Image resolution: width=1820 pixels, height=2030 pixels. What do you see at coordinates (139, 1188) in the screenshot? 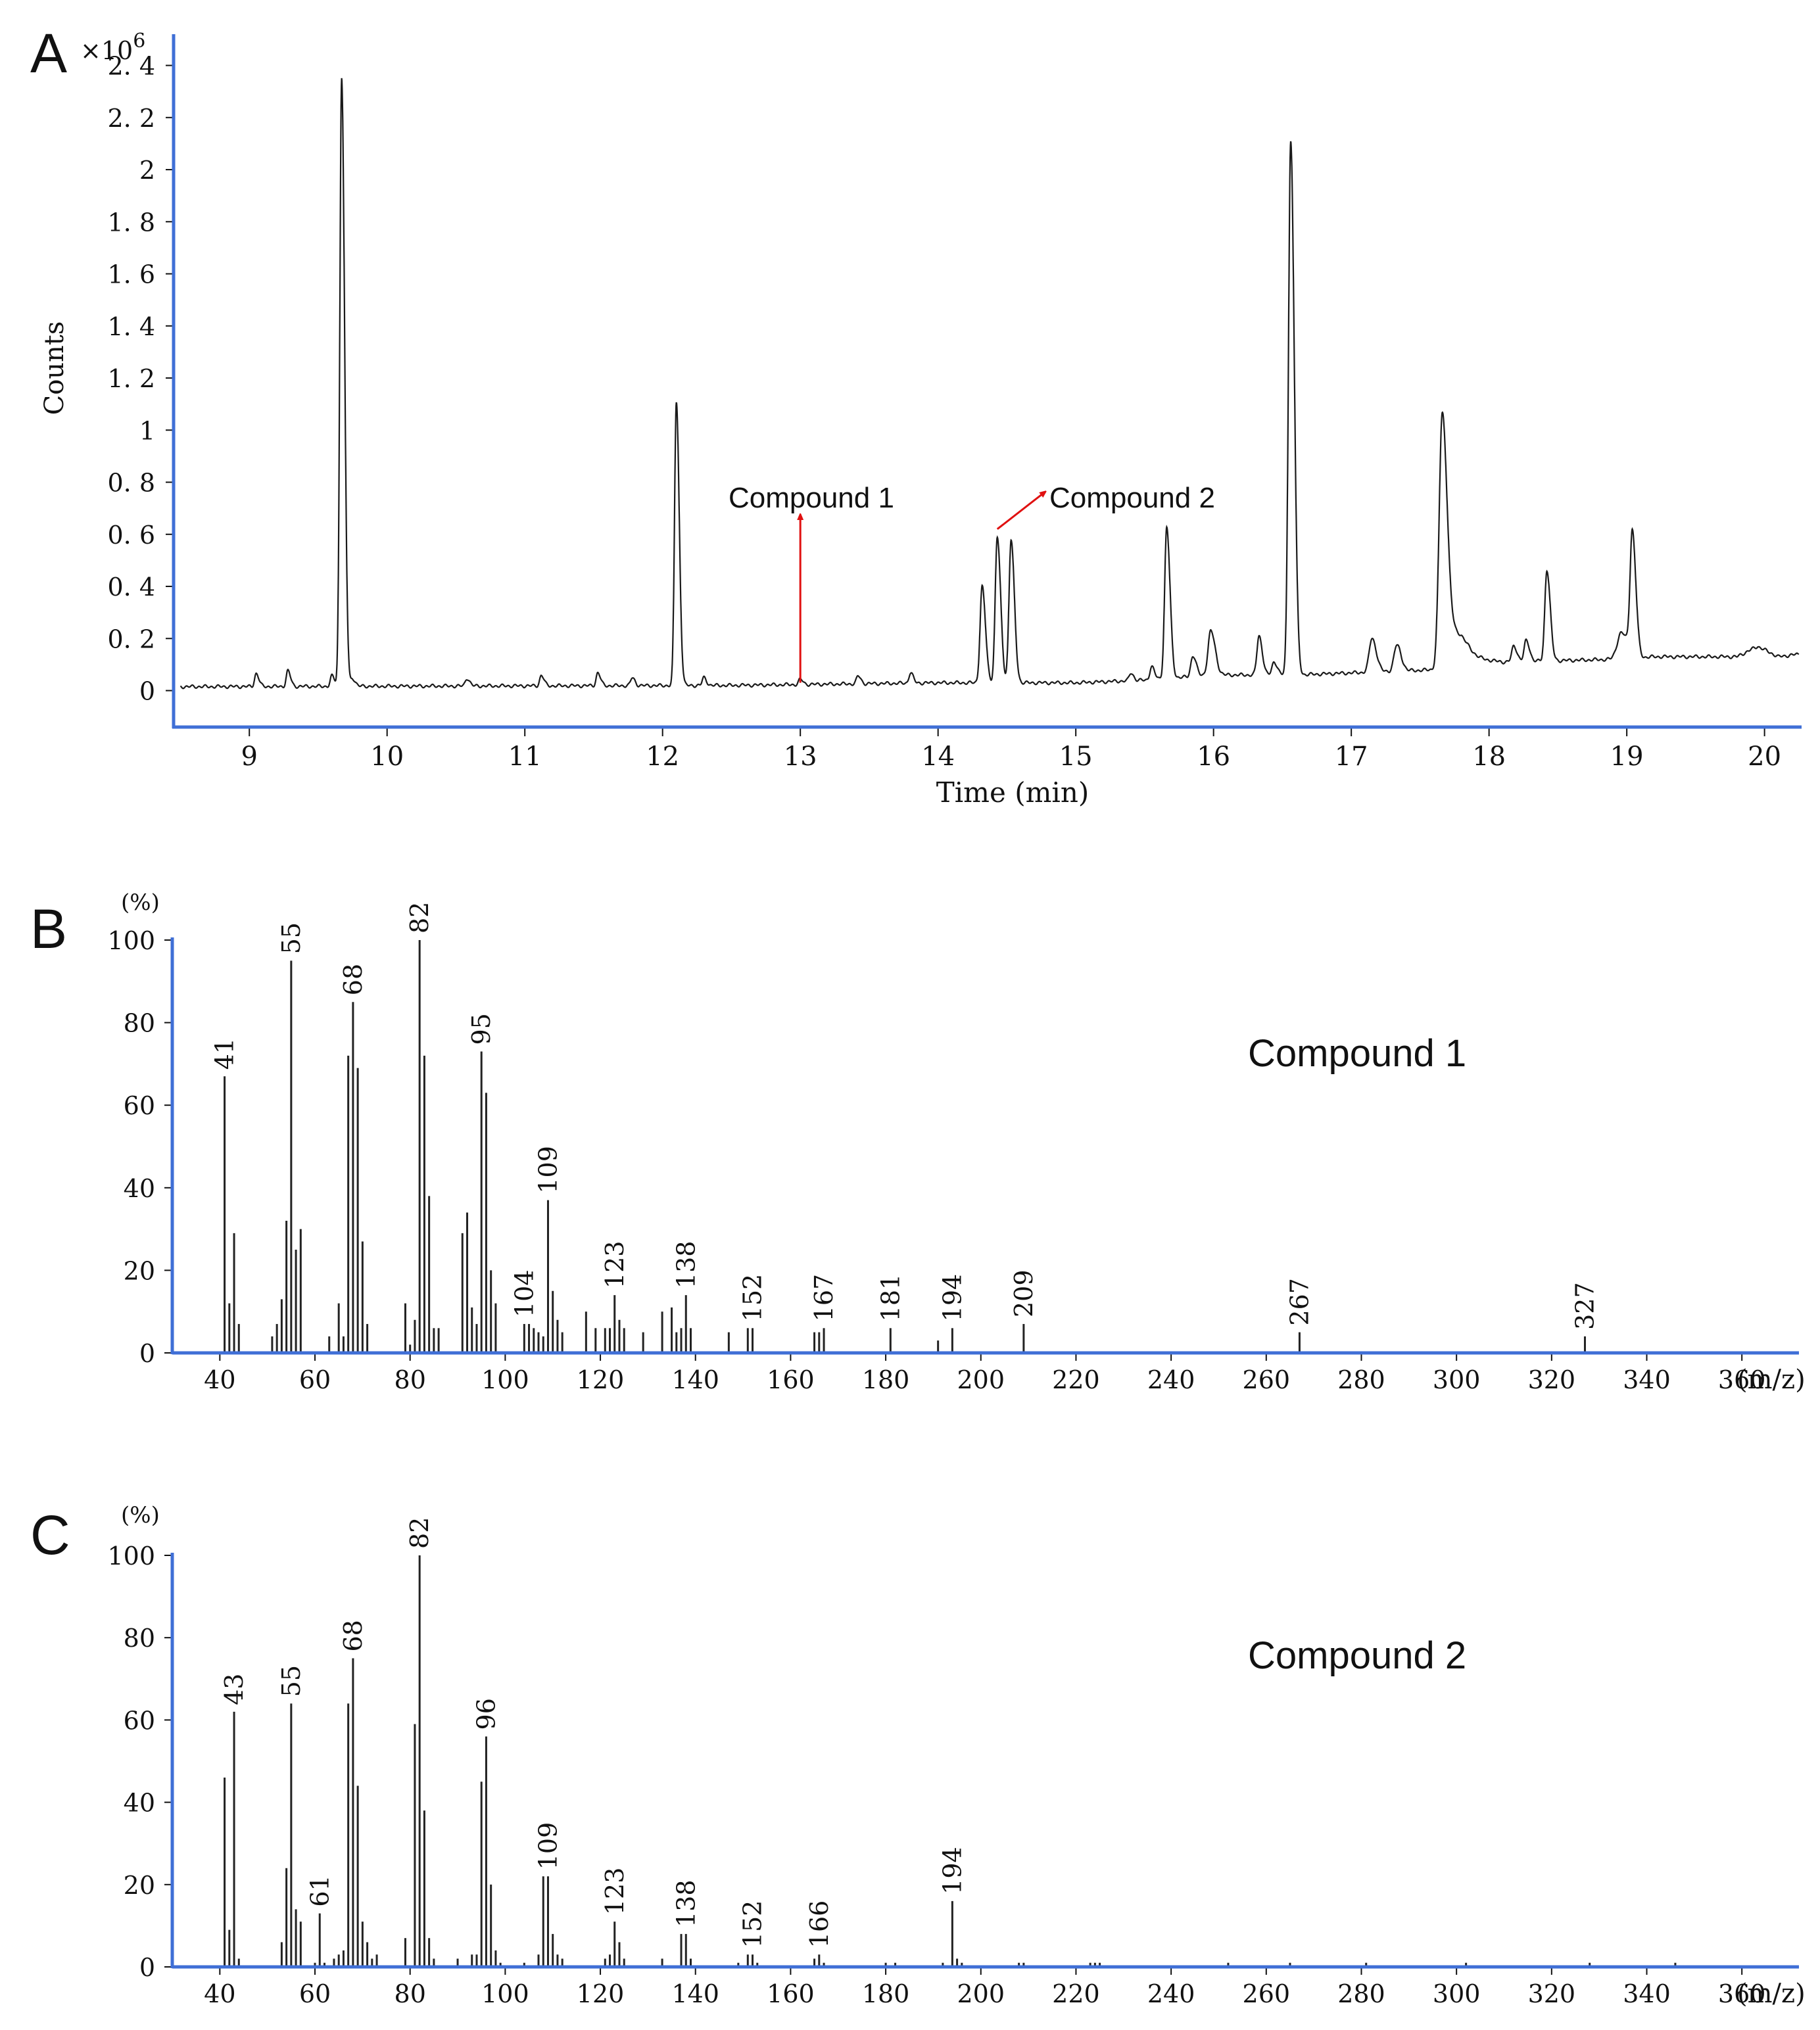
I see `y-tick-label-b: 40` at bounding box center [139, 1188].